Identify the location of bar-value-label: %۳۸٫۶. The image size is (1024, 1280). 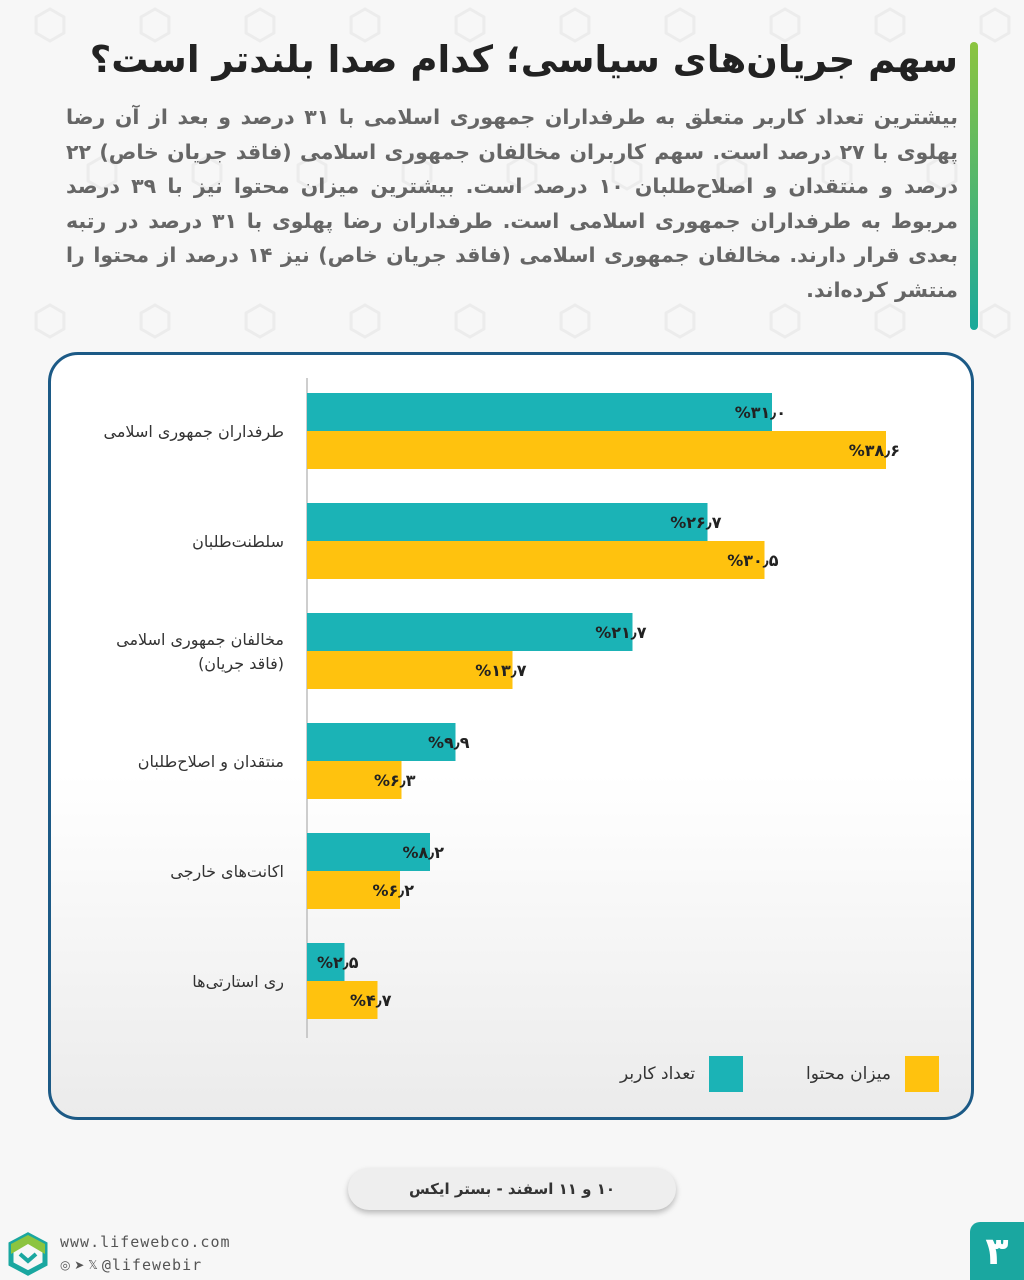
(874, 450).